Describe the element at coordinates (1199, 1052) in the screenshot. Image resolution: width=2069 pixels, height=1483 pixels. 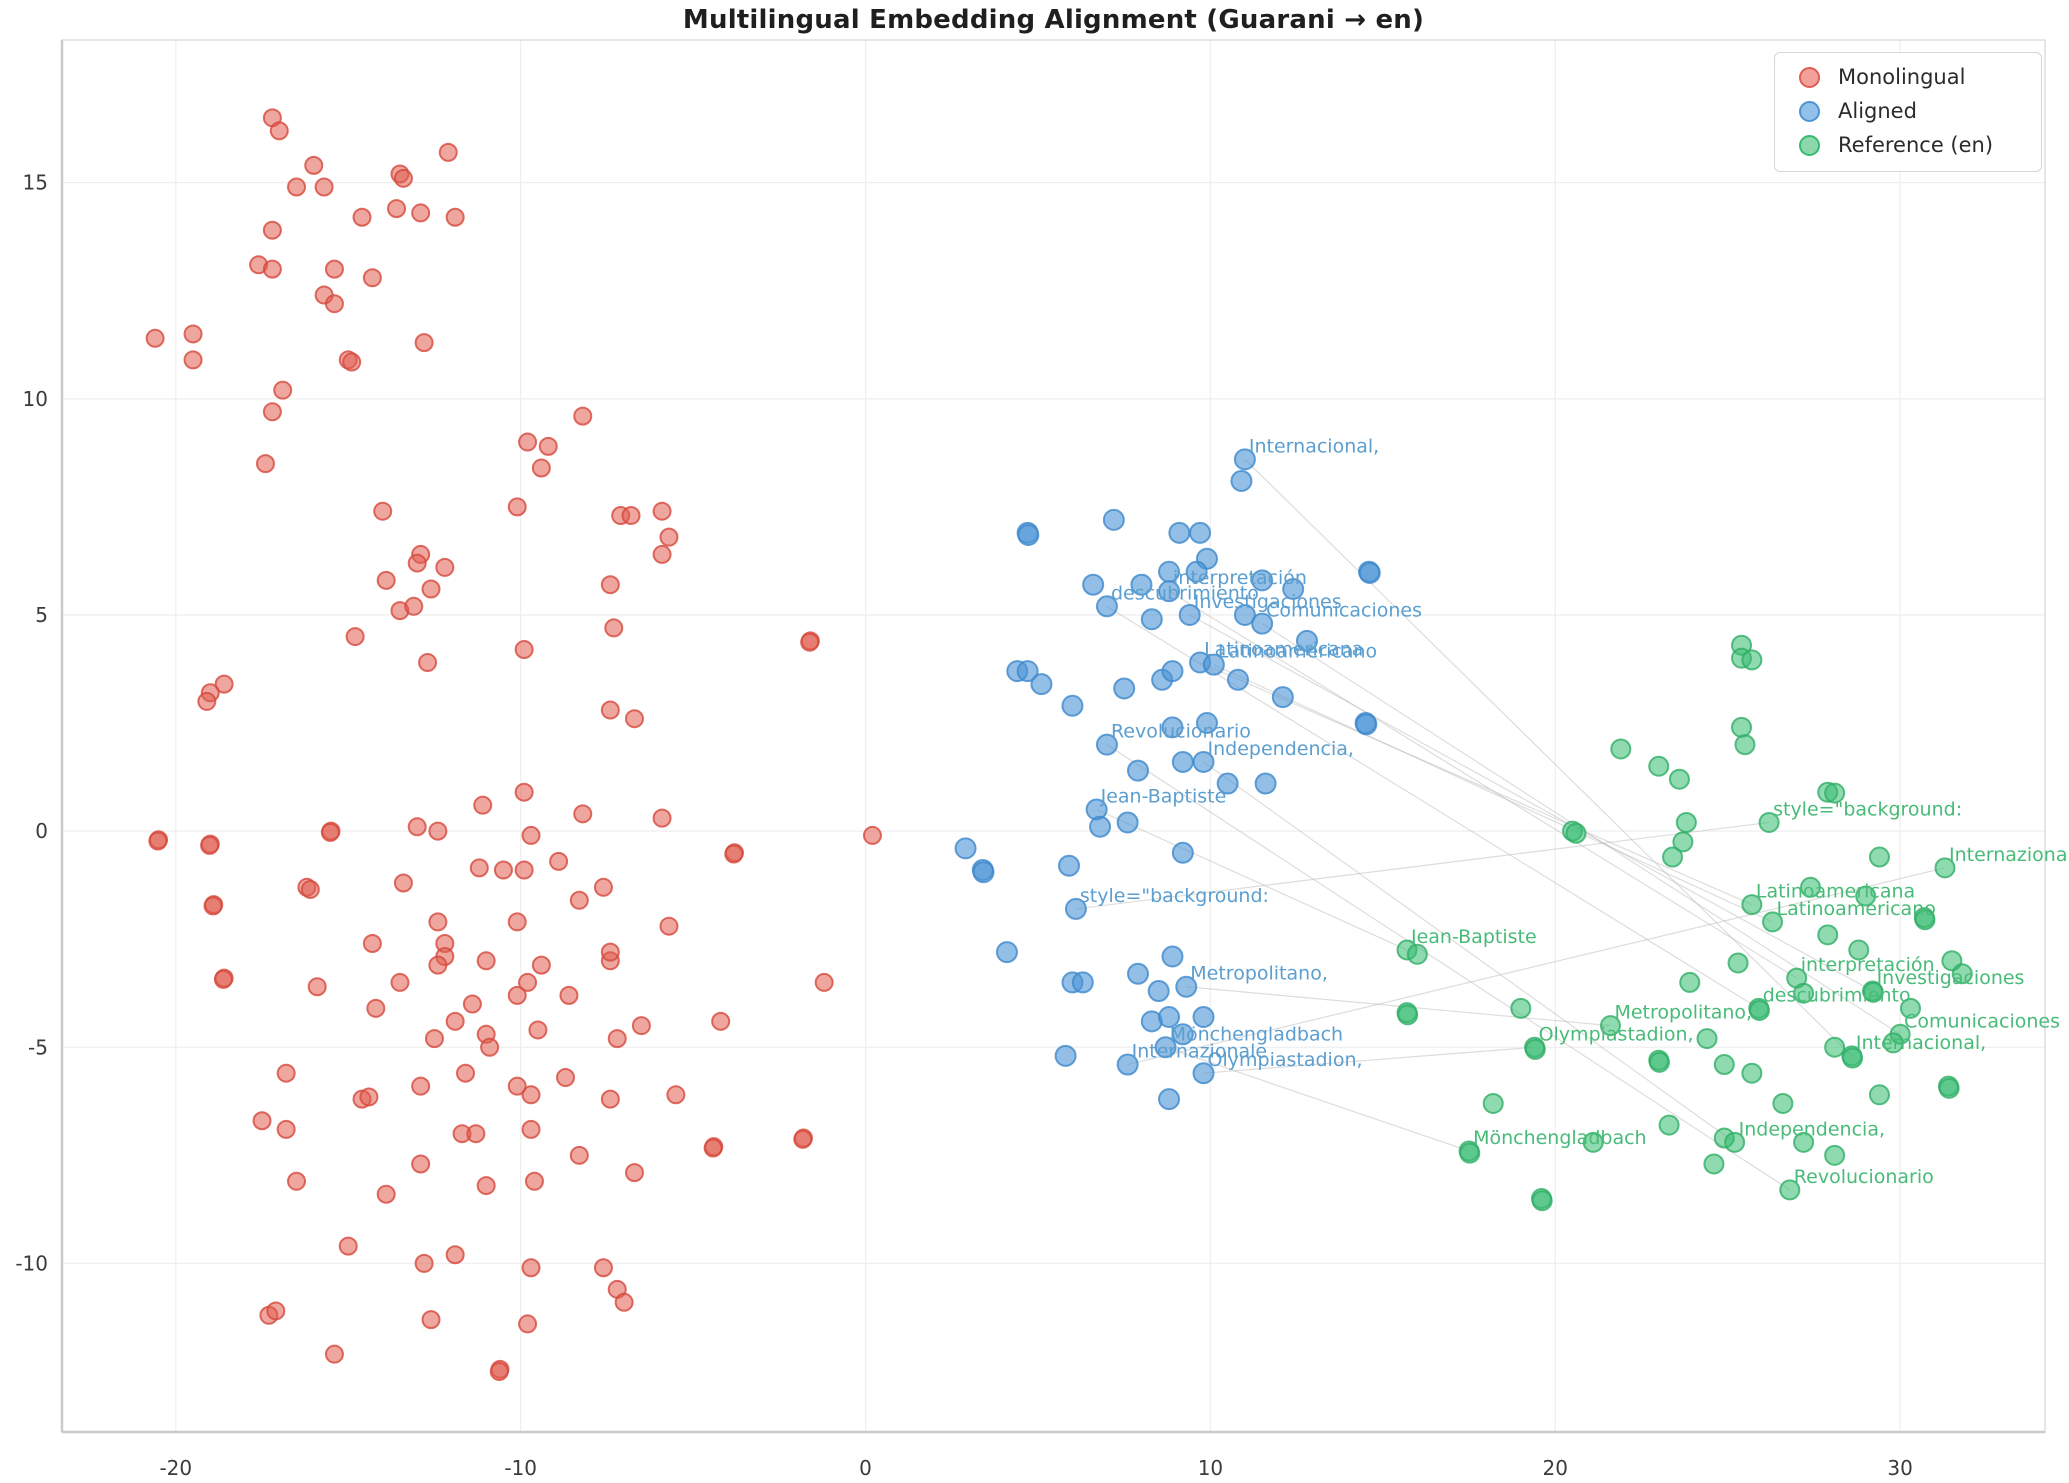
I see `point-label: Internazionale` at that location.